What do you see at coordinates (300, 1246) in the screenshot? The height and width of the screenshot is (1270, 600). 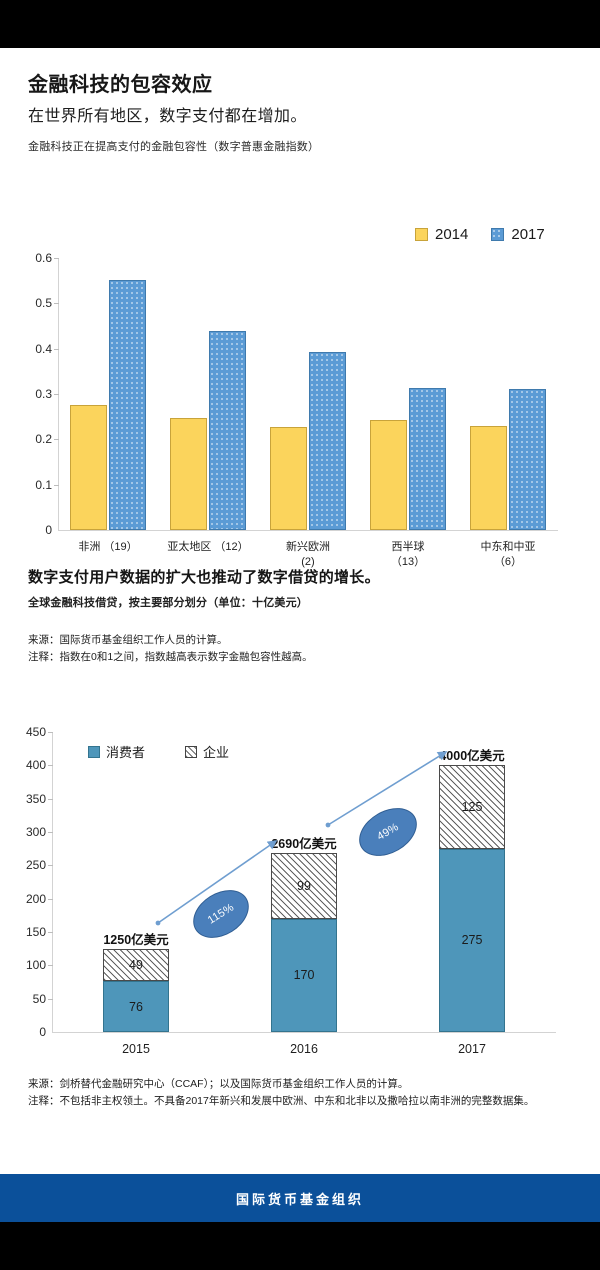 I see `bottom-letterbox-bar` at bounding box center [300, 1246].